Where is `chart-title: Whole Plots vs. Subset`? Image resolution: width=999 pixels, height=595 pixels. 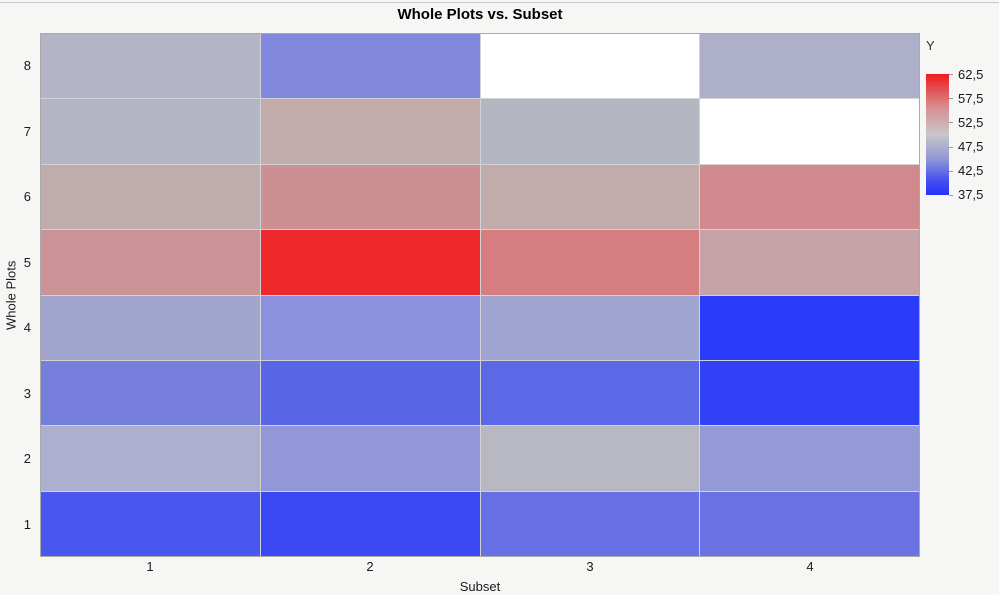
chart-title: Whole Plots vs. Subset is located at coordinates (480, 14).